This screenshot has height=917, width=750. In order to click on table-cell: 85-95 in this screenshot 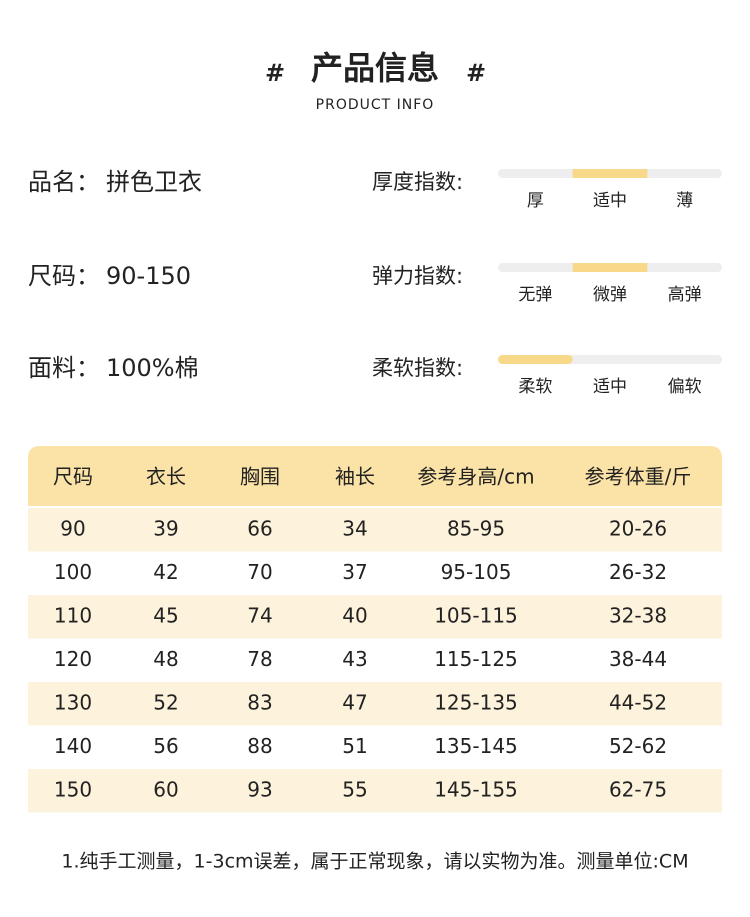, I will do `click(476, 528)`.